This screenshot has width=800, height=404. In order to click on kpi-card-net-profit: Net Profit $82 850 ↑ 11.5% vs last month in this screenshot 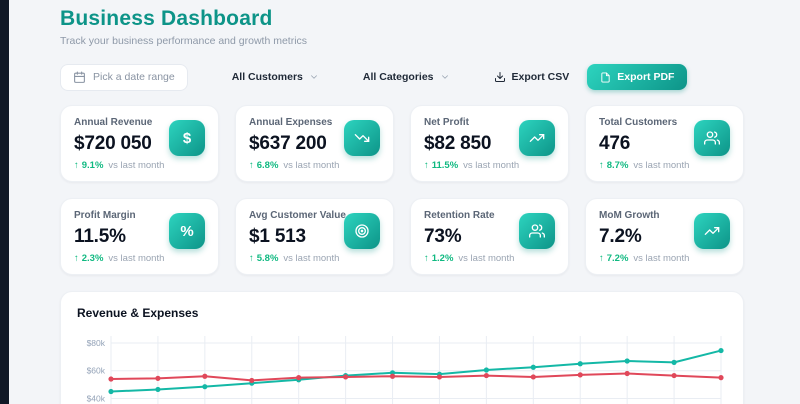, I will do `click(489, 143)`.